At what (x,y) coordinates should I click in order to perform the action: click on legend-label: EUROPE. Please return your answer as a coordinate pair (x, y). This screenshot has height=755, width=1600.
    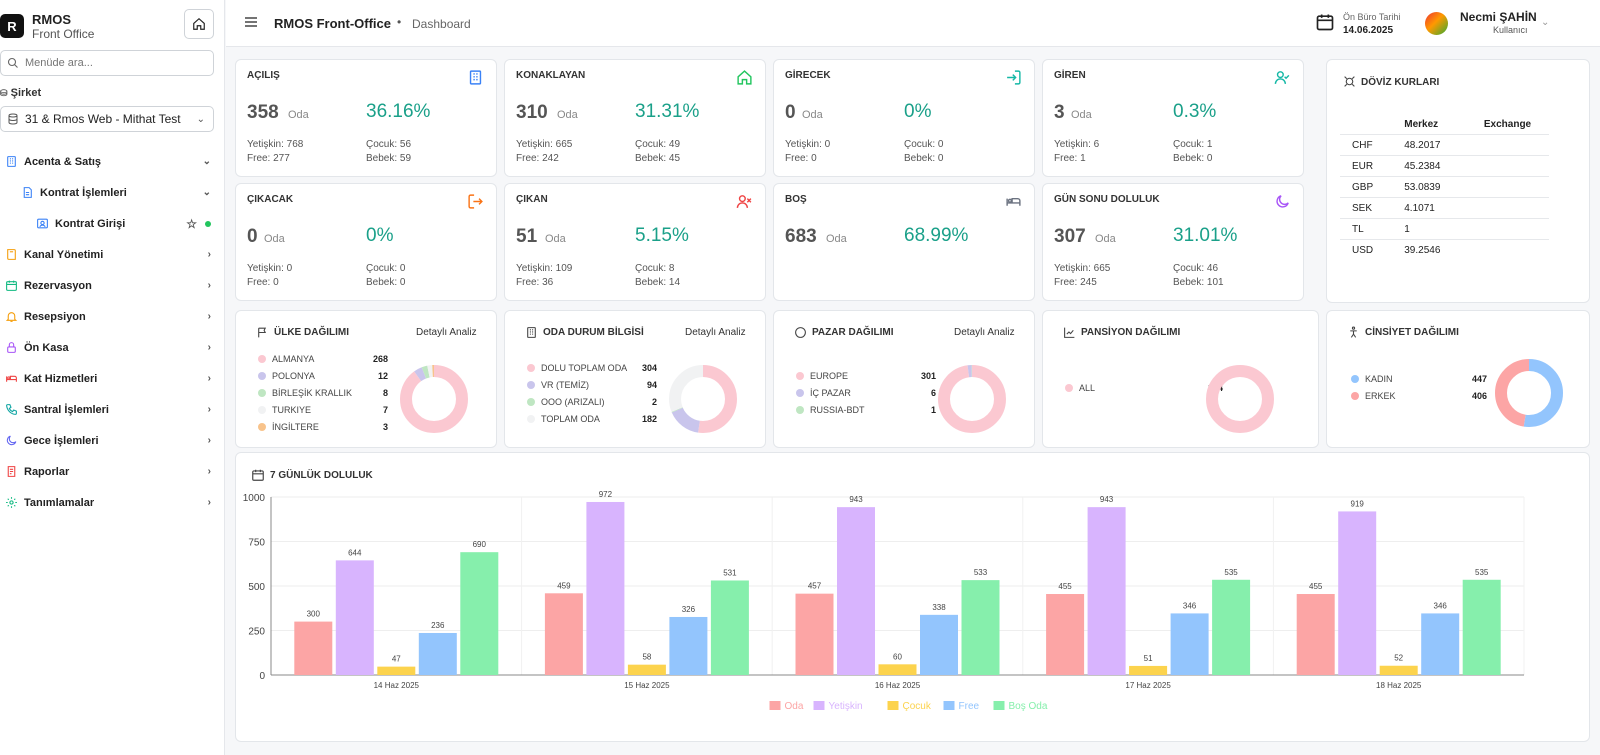
    Looking at the image, I should click on (829, 376).